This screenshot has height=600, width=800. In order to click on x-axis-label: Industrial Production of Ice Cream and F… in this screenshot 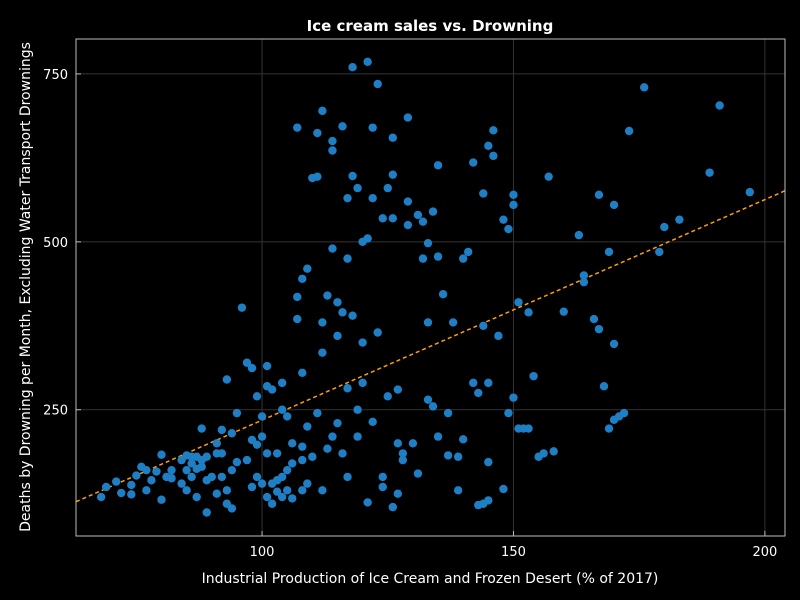, I will do `click(430, 579)`.